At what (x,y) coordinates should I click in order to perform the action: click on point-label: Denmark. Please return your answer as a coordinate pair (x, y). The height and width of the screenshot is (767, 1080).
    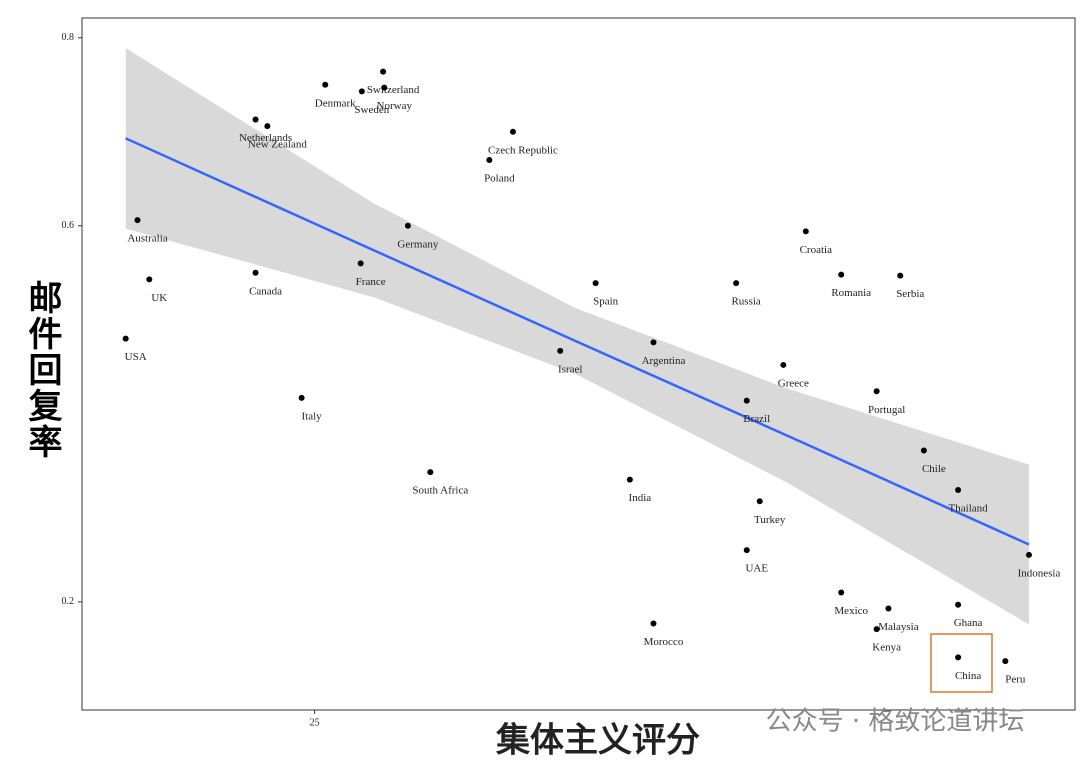
    Looking at the image, I should click on (335, 103).